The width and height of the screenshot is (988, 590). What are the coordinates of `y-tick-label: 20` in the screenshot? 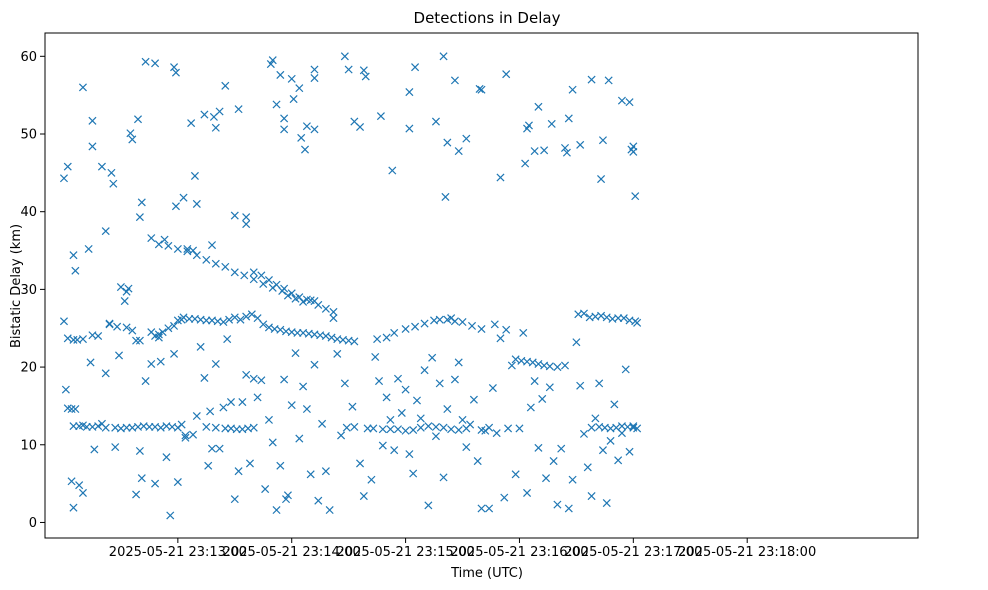 It's located at (28, 368).